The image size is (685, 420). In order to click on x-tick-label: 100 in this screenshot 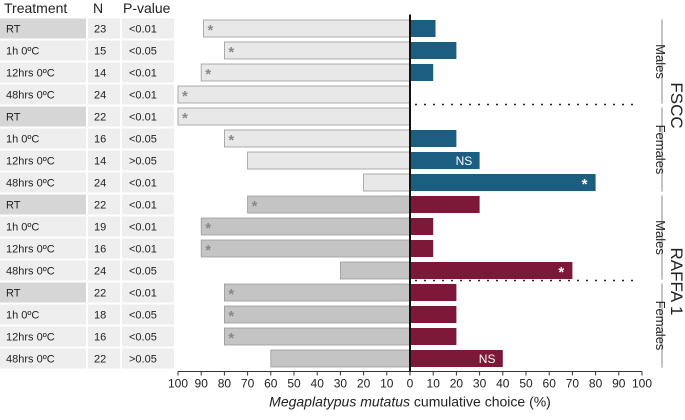, I will do `click(178, 384)`.